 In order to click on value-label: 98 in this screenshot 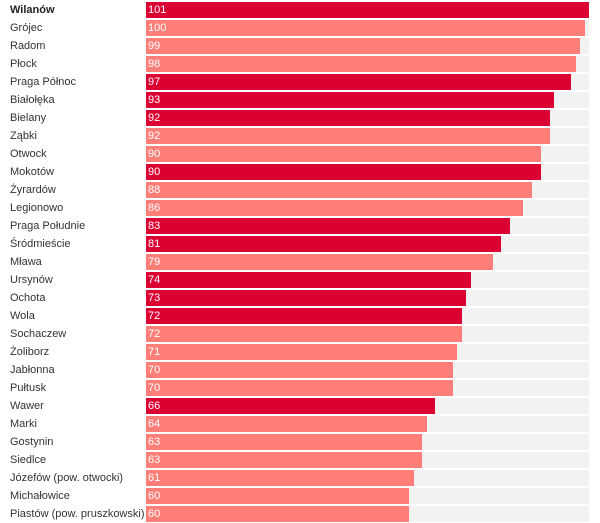, I will do `click(154, 64)`.